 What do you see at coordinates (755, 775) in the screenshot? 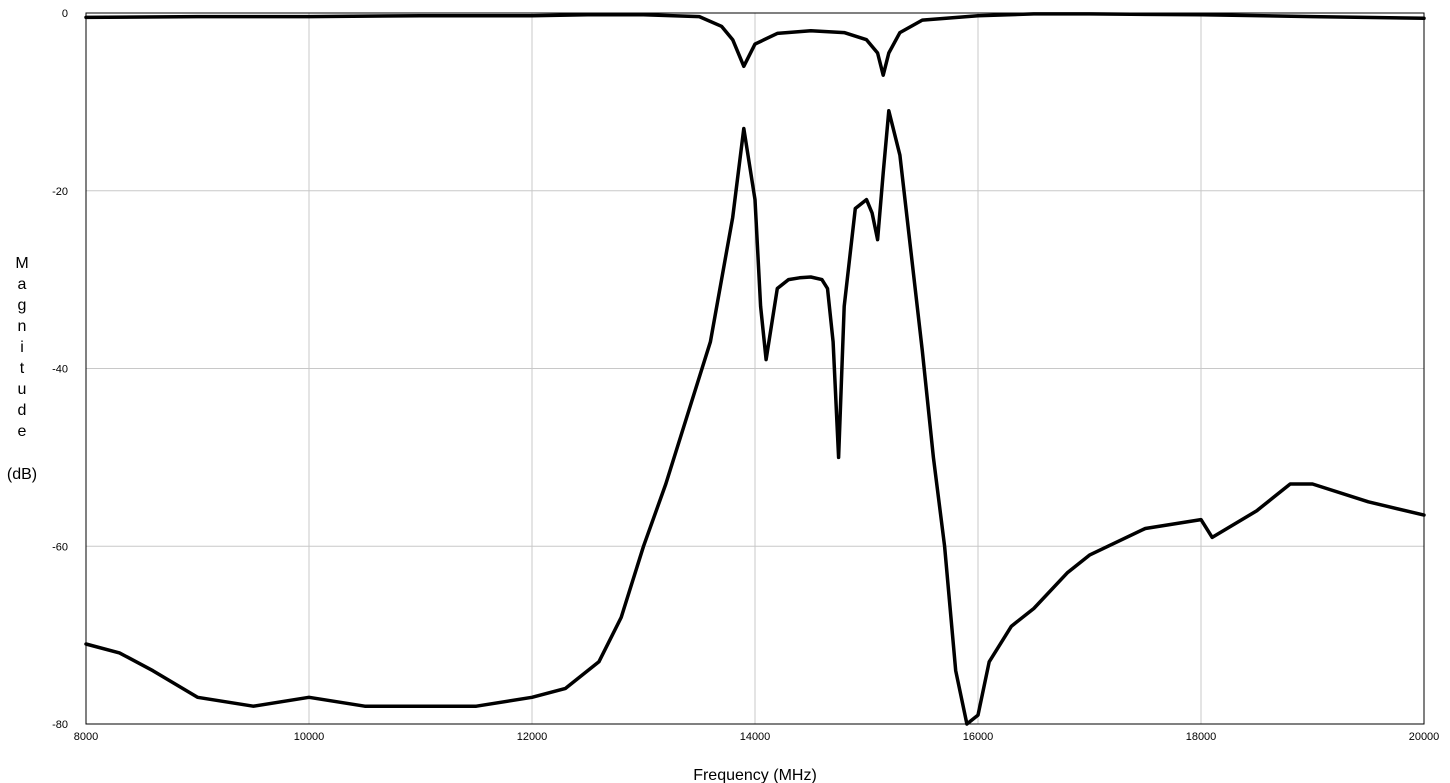
I see `x-axis-label: Frequency (MHz)` at bounding box center [755, 775].